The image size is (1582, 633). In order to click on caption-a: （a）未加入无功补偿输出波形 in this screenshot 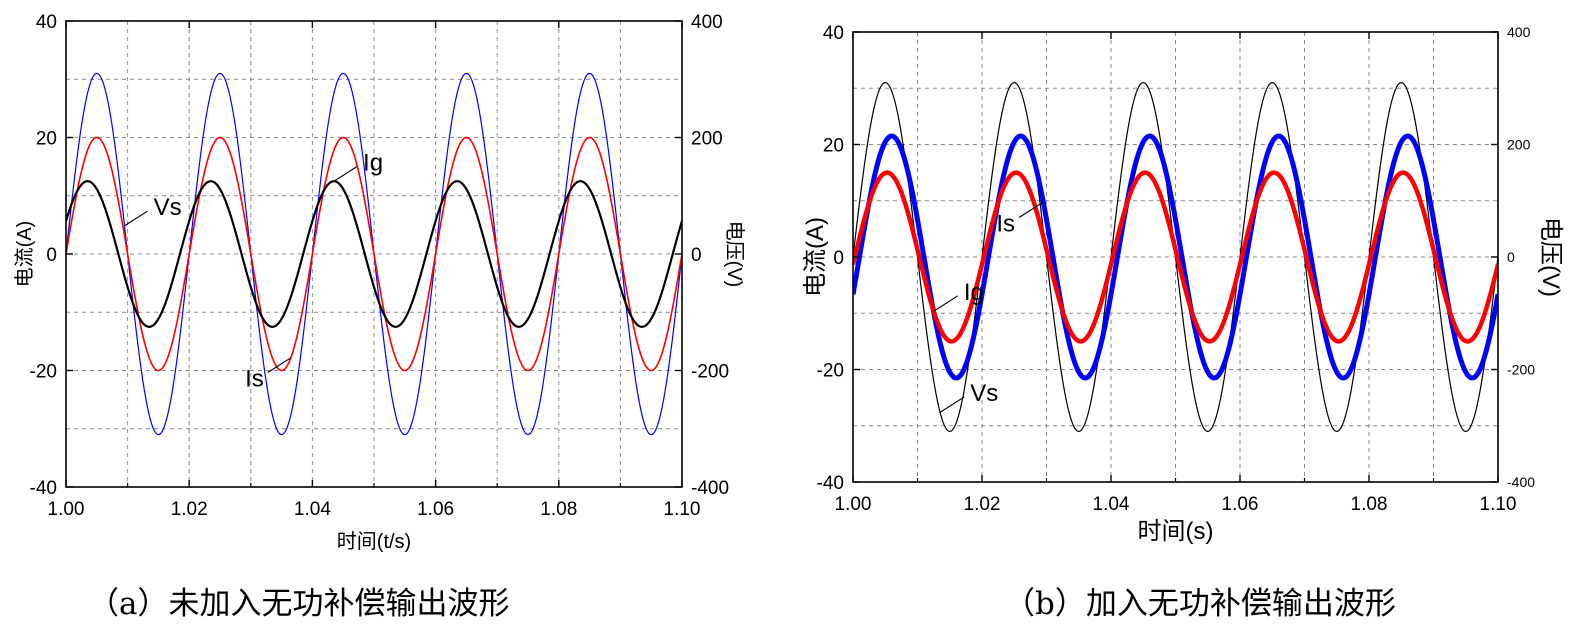, I will do `click(299, 604)`.